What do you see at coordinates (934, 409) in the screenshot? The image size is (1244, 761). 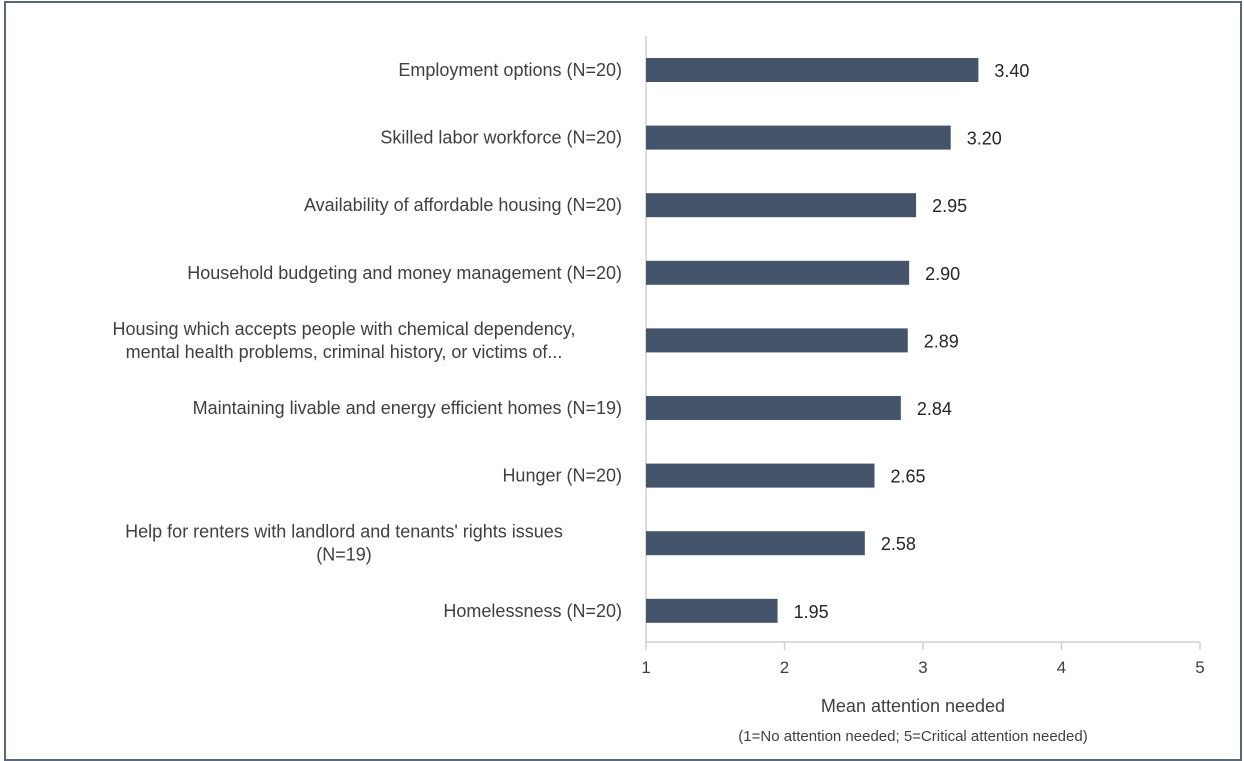 I see `data-label: 2.84` at bounding box center [934, 409].